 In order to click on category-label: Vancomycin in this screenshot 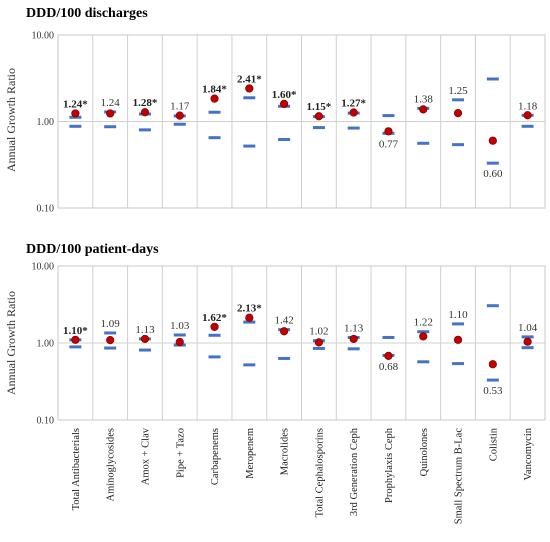, I will do `click(528, 453)`.